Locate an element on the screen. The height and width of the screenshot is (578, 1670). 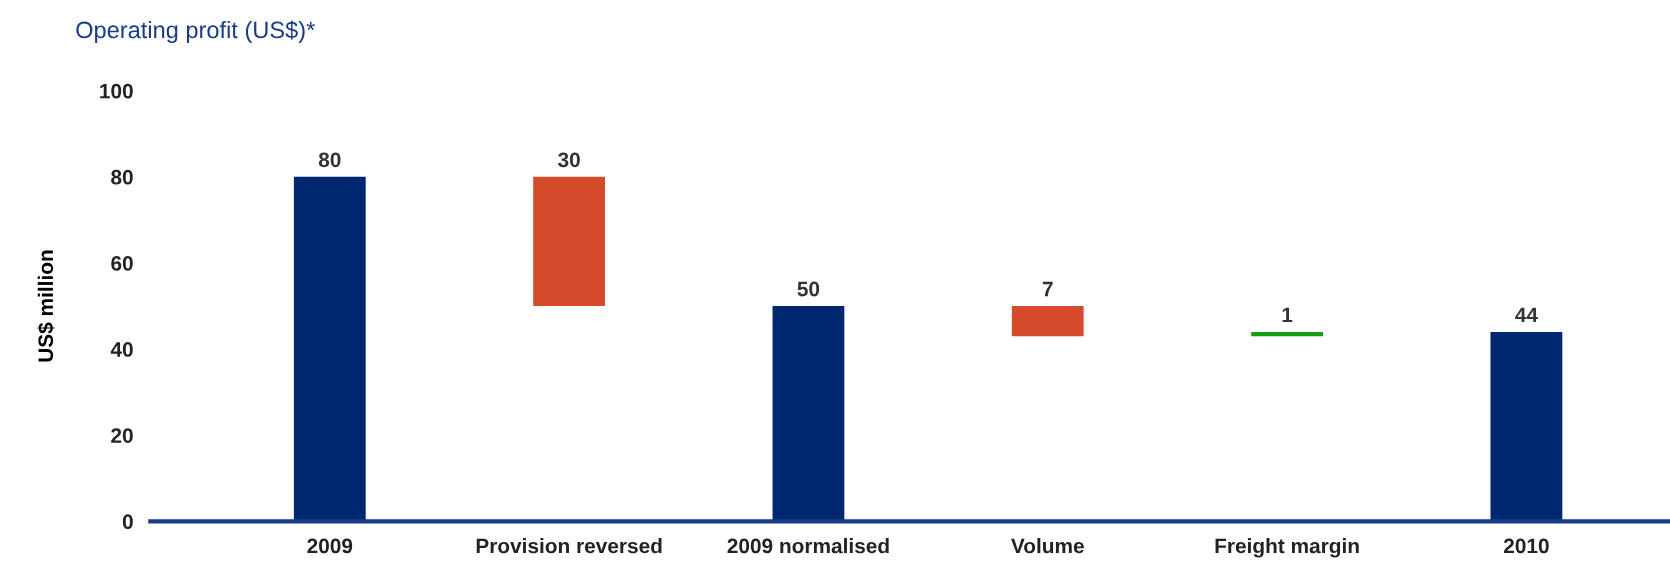
y-tick-label: 20 is located at coordinates (122, 435).